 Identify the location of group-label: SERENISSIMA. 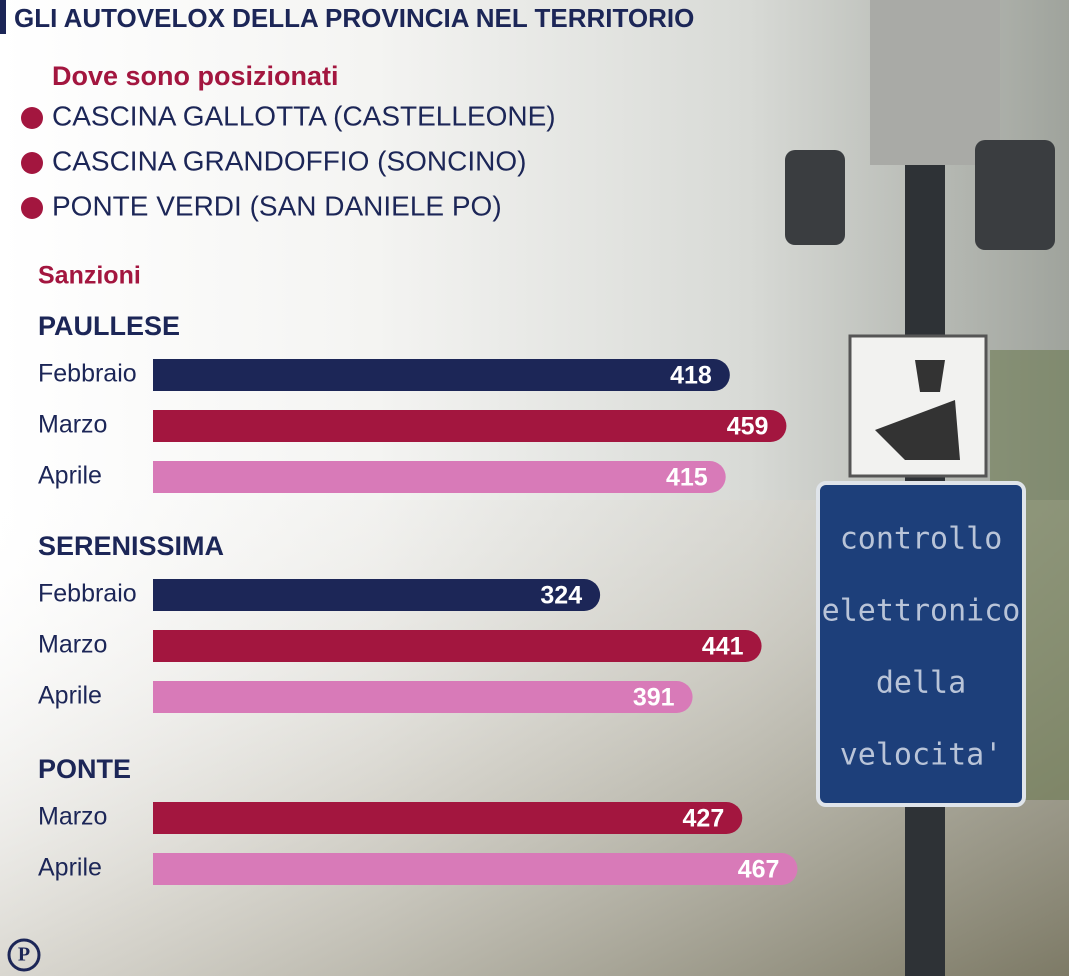
(131, 546).